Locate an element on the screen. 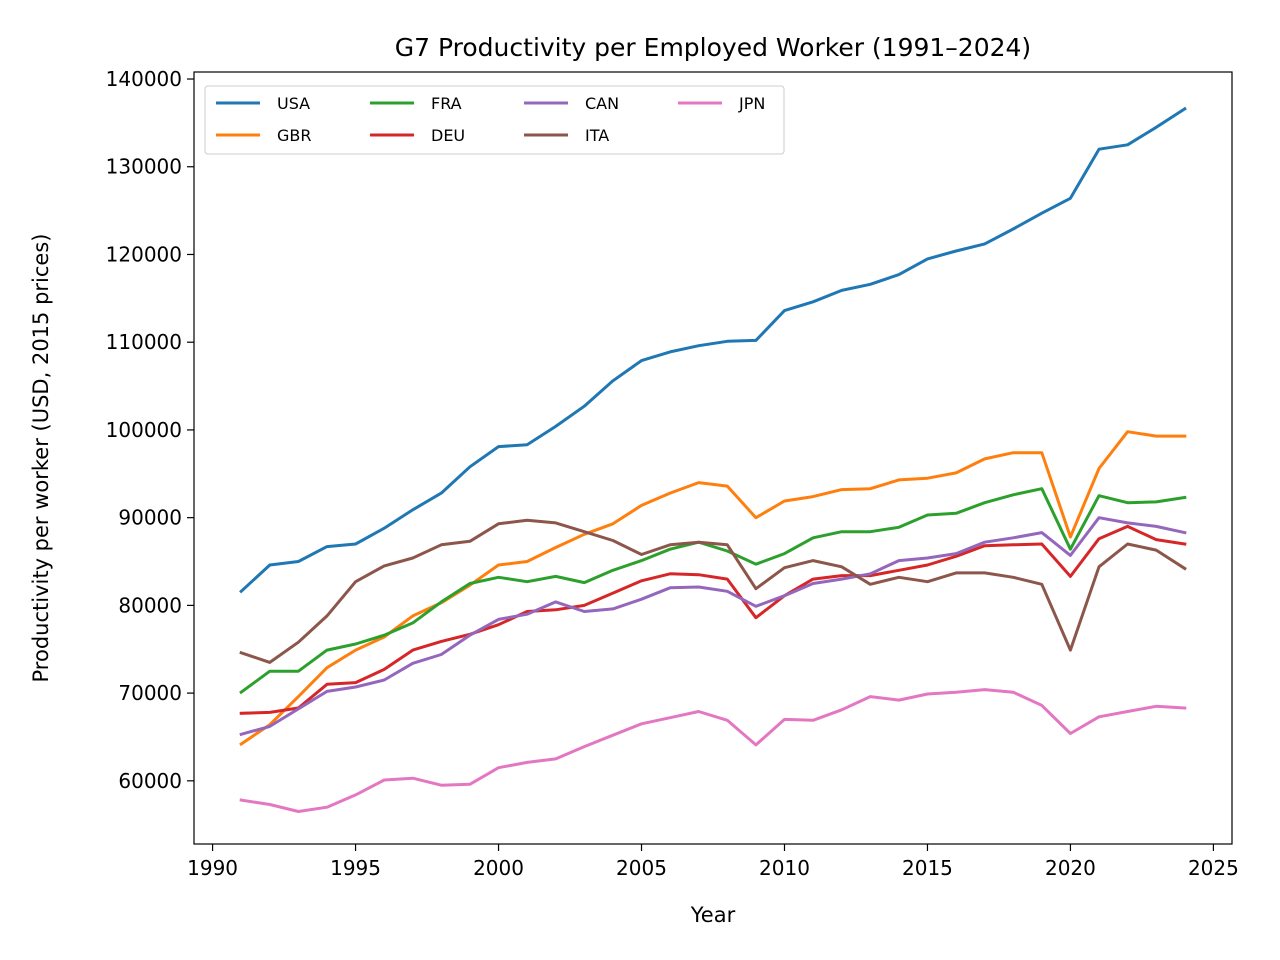 This screenshot has width=1280, height=960. y-tick-label: 60000 is located at coordinates (150, 781).